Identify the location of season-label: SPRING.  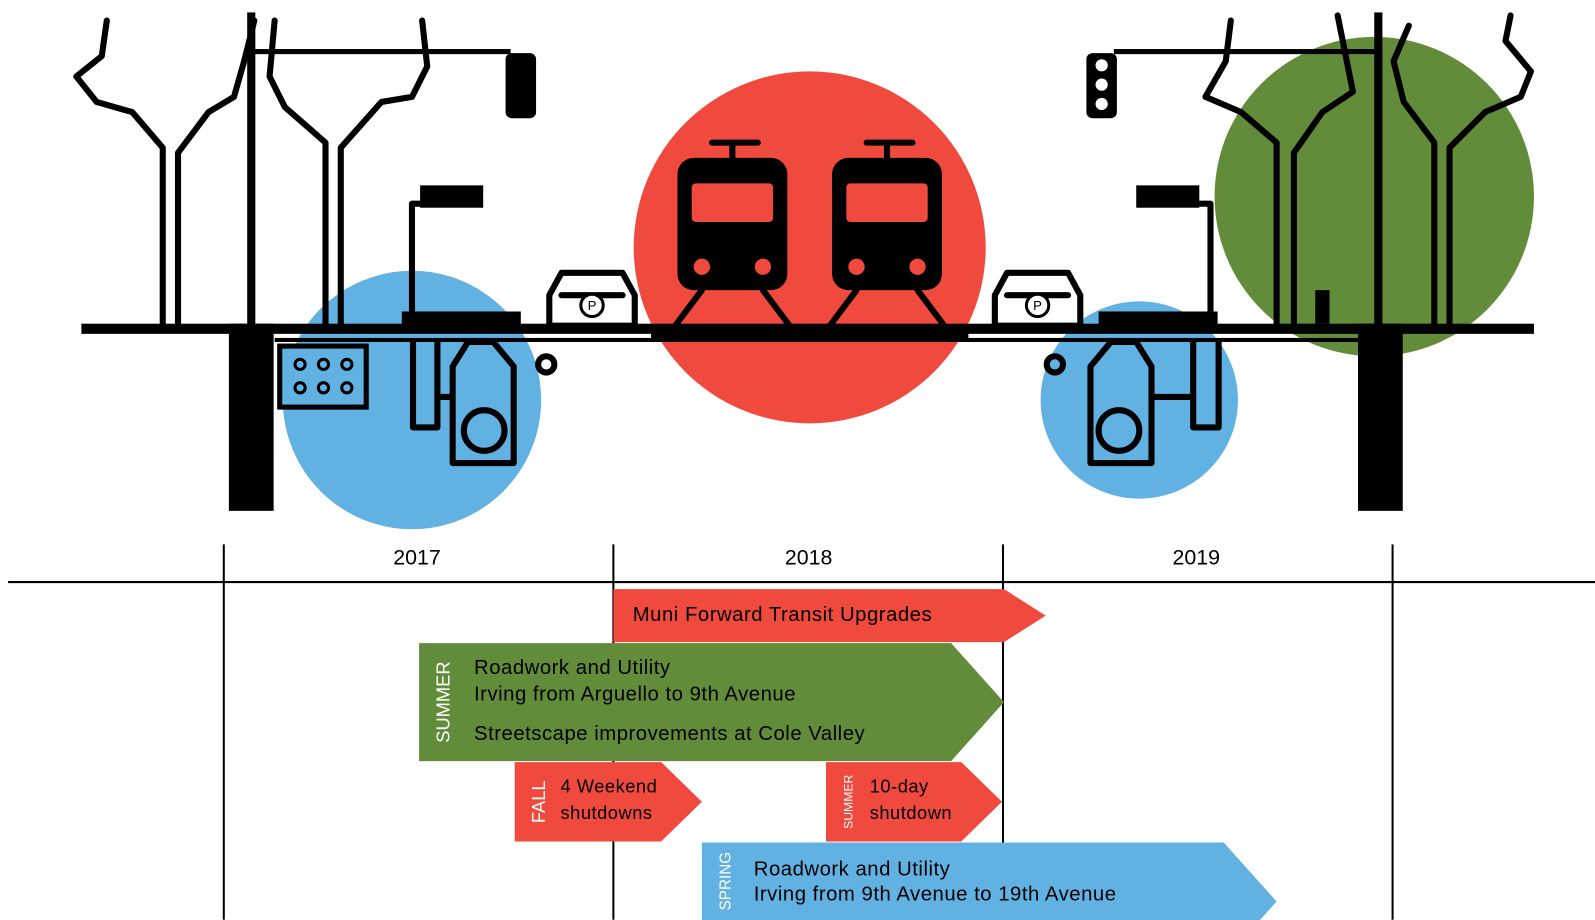
(725, 881).